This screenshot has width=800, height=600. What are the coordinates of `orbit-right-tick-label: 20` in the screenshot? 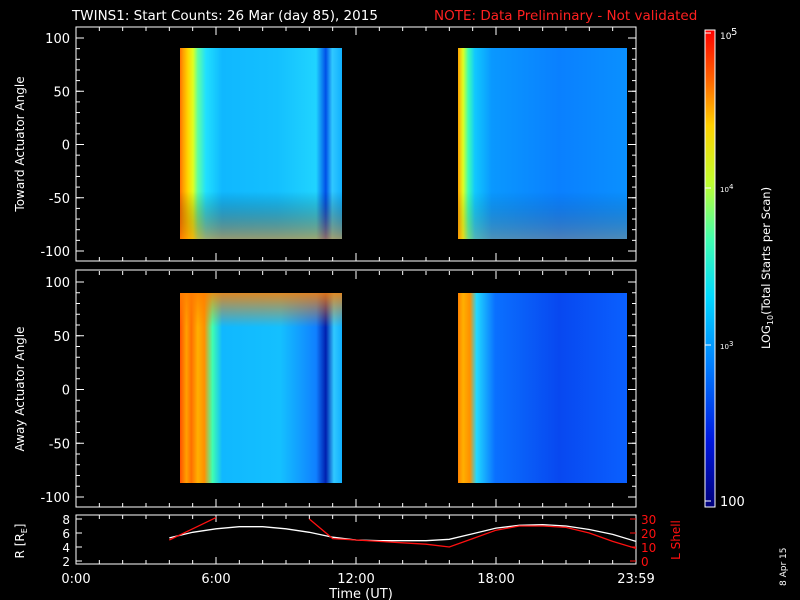 It's located at (648, 534).